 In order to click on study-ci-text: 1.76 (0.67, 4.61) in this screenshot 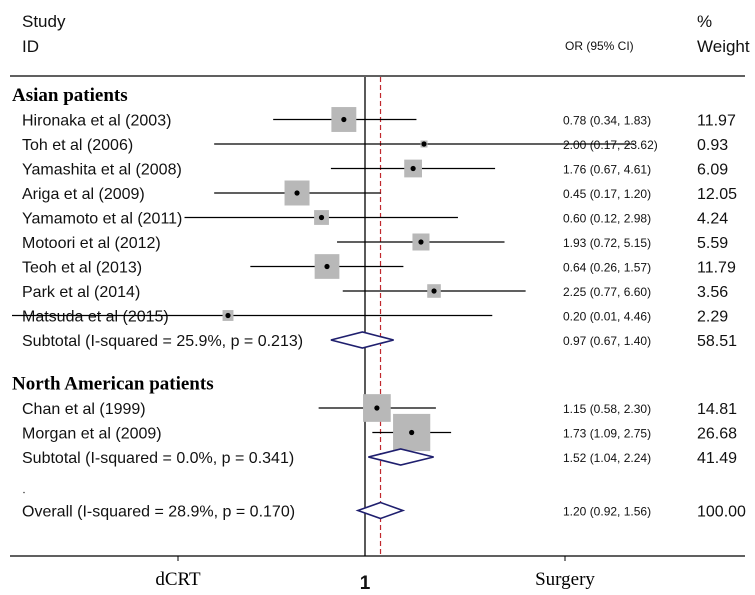, I will do `click(607, 170)`.